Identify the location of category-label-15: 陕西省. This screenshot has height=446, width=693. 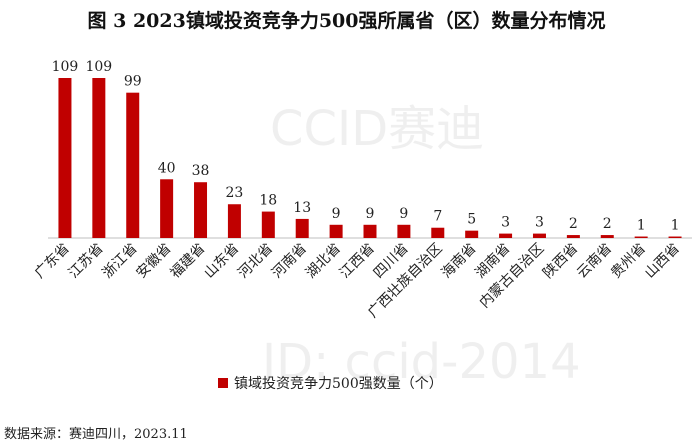
(560, 261).